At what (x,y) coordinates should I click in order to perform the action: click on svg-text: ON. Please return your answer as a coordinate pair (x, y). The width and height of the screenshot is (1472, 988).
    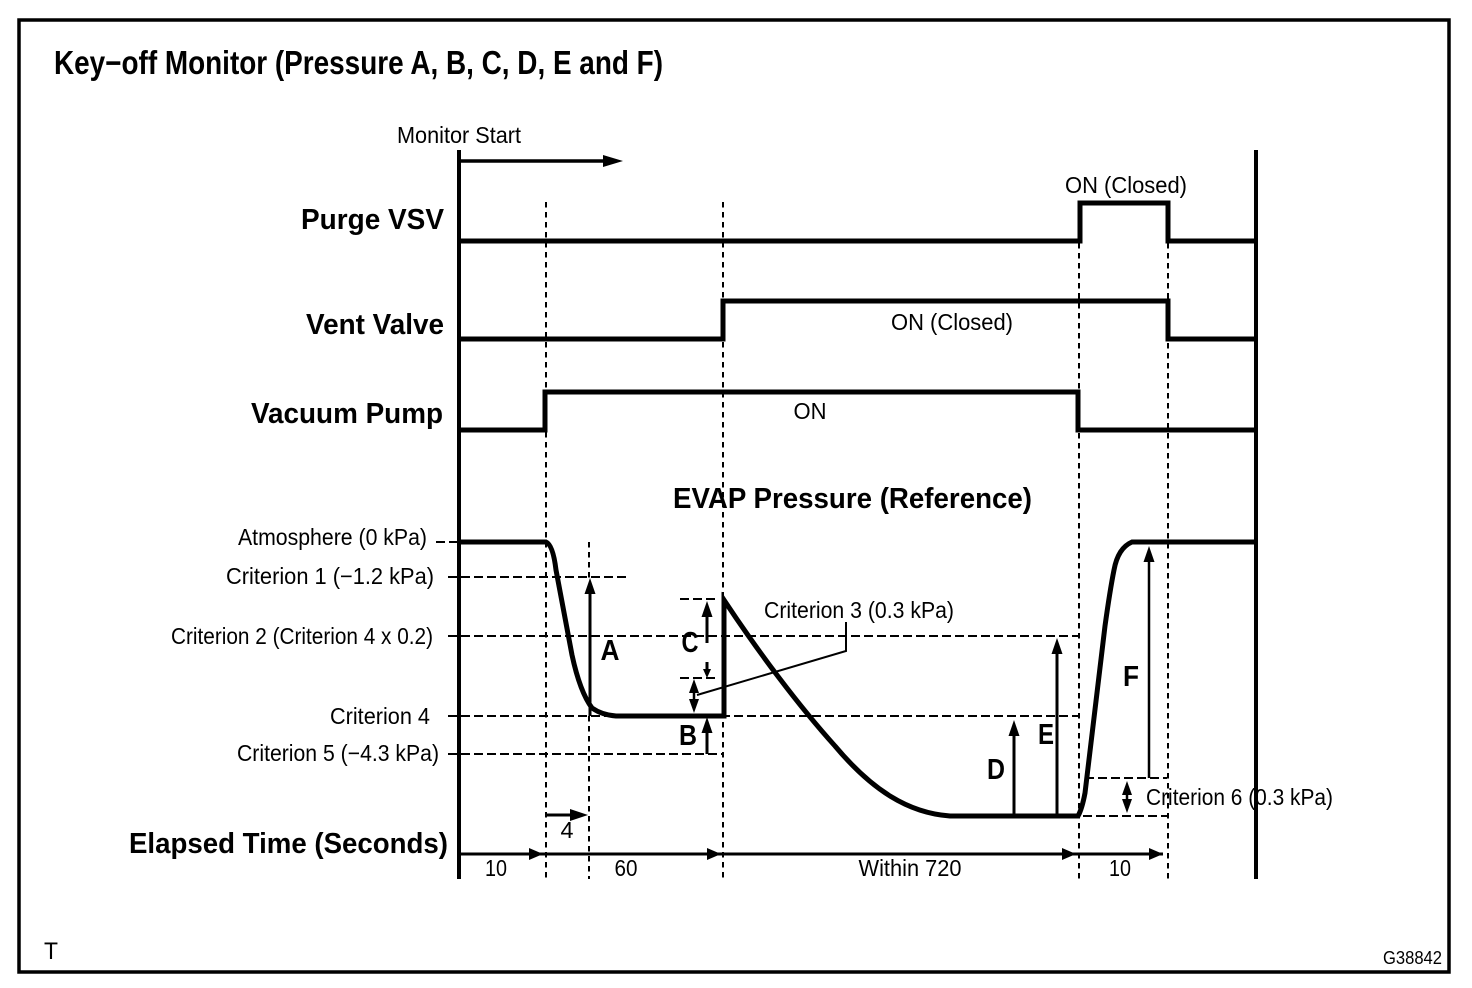
    Looking at the image, I should click on (810, 411).